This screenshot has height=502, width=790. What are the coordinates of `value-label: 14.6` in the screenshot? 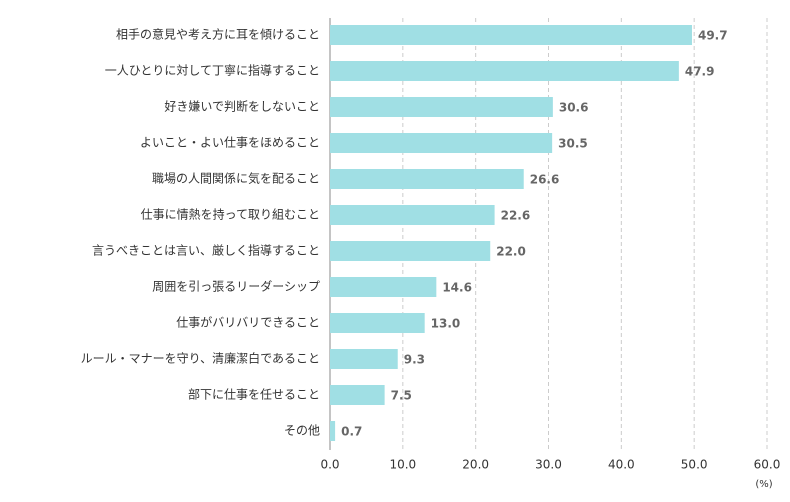 It's located at (457, 288).